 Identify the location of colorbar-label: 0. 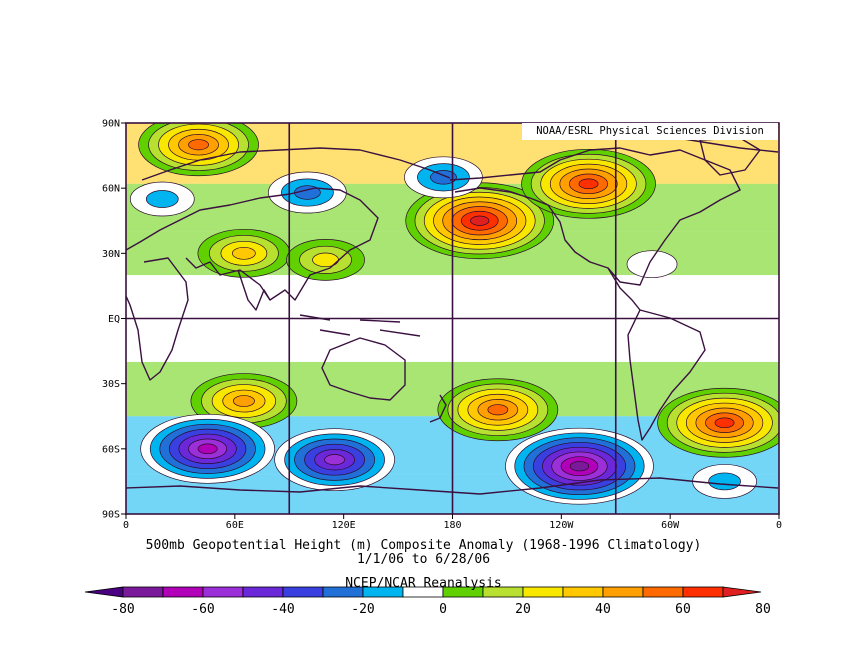
(443, 609).